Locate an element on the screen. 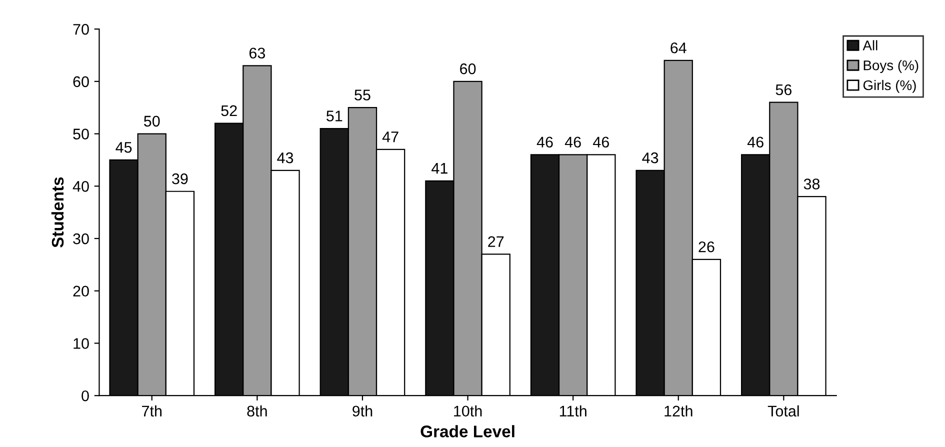 Image resolution: width=945 pixels, height=447 pixels. data-label: 52 is located at coordinates (229, 110).